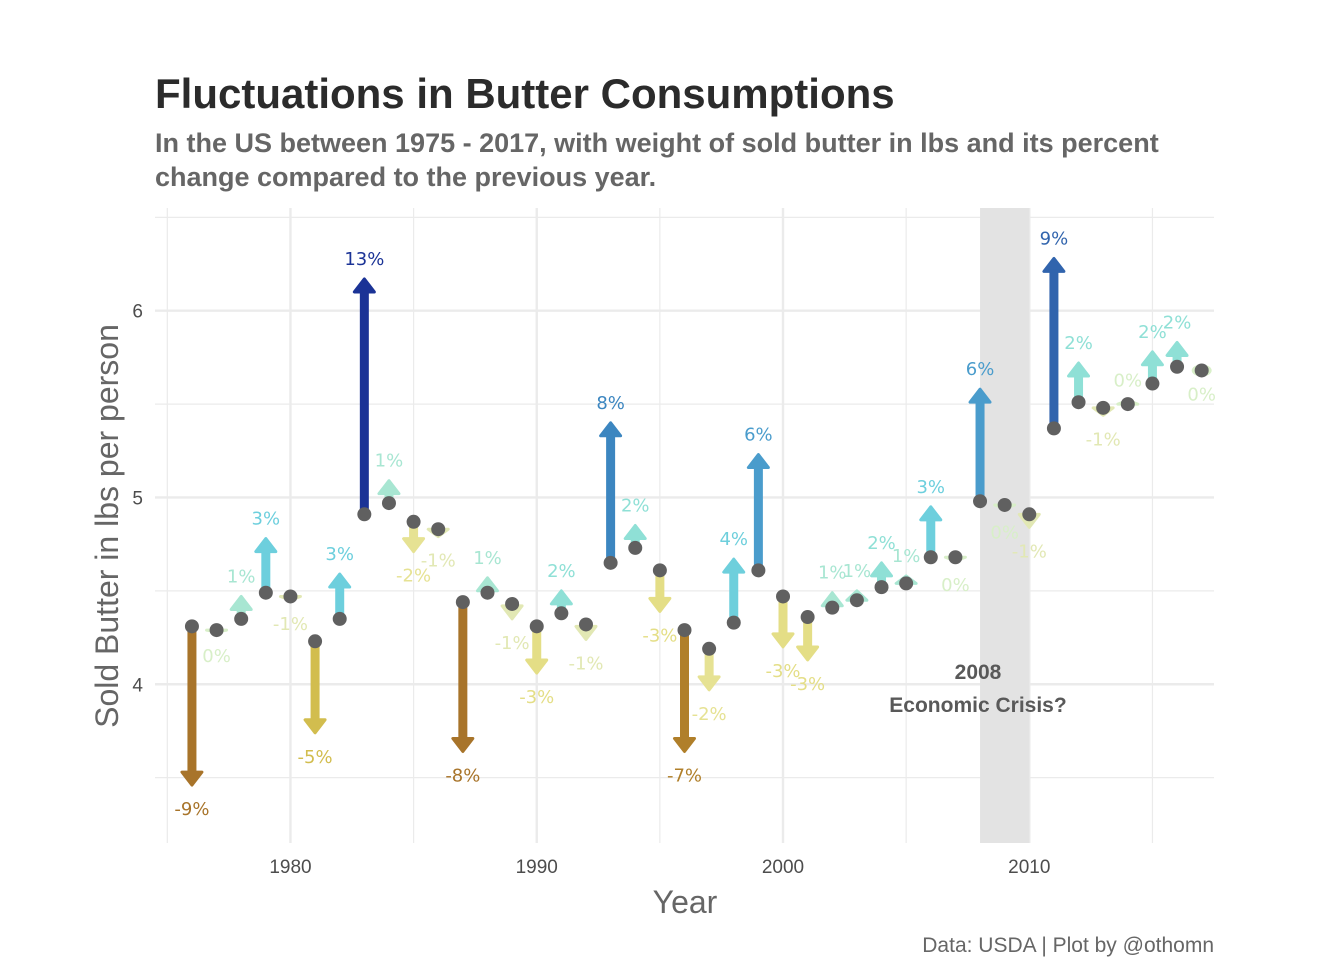 This screenshot has width=1344, height=960. Describe the element at coordinates (537, 867) in the screenshot. I see `x-tick-label: 1990` at that location.